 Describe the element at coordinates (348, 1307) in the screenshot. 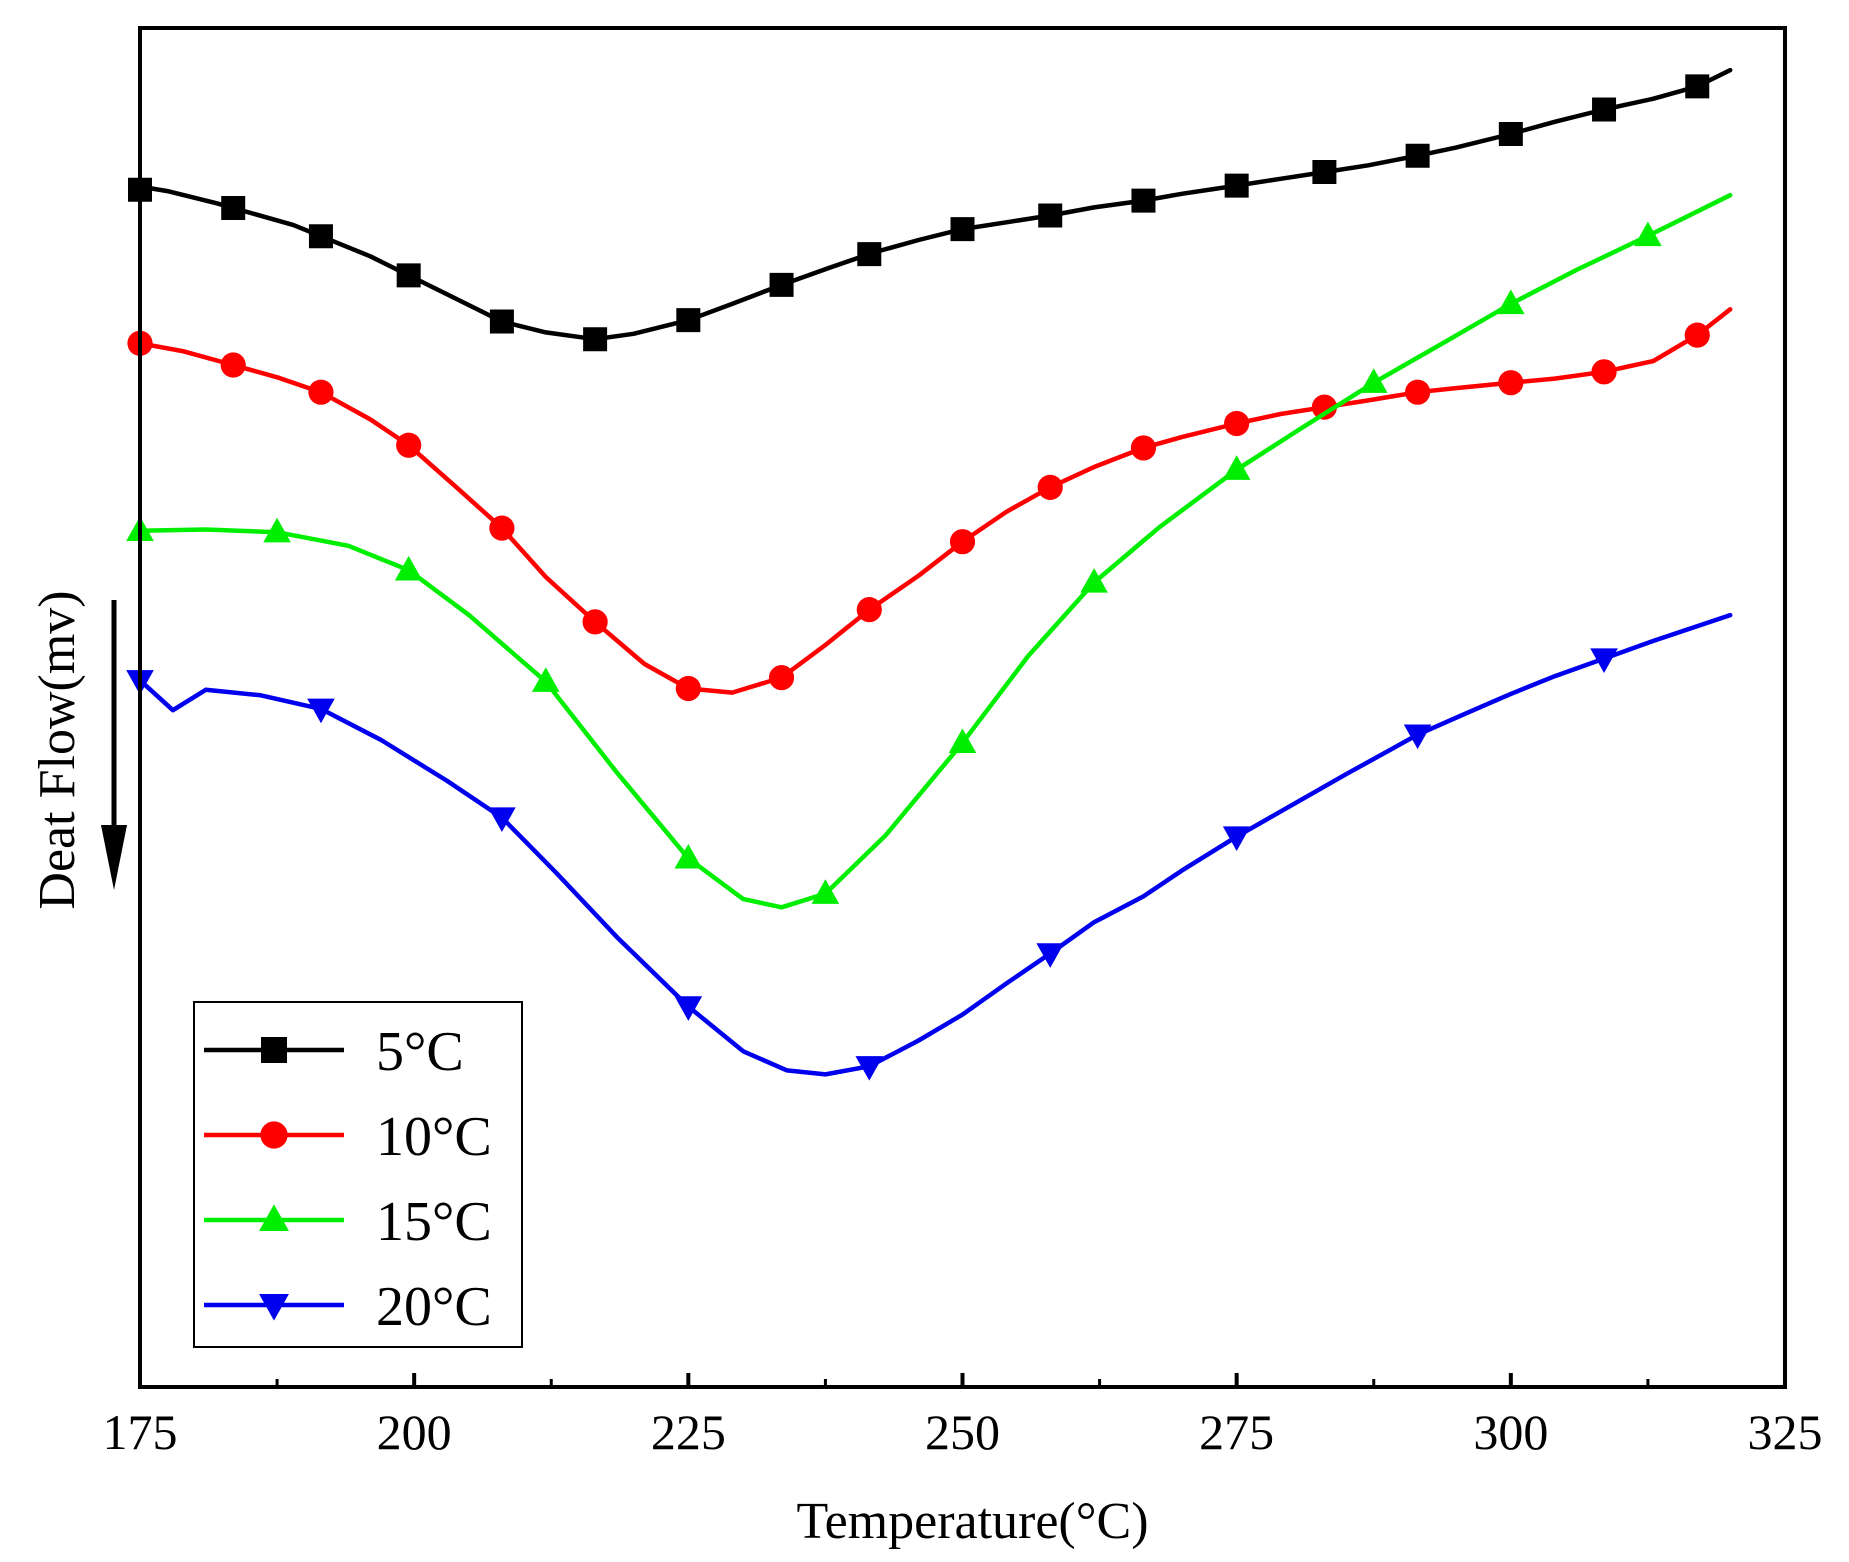

I see `legend-item: 20°C` at that location.